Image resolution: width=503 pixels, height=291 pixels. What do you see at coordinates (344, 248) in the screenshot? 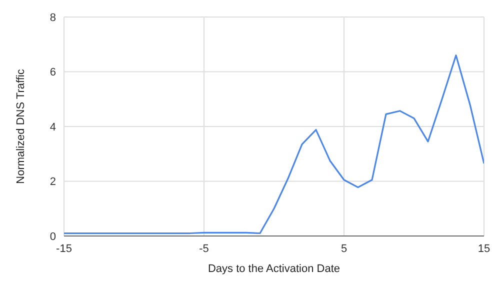
I see `x-tick-label: 5` at bounding box center [344, 248].